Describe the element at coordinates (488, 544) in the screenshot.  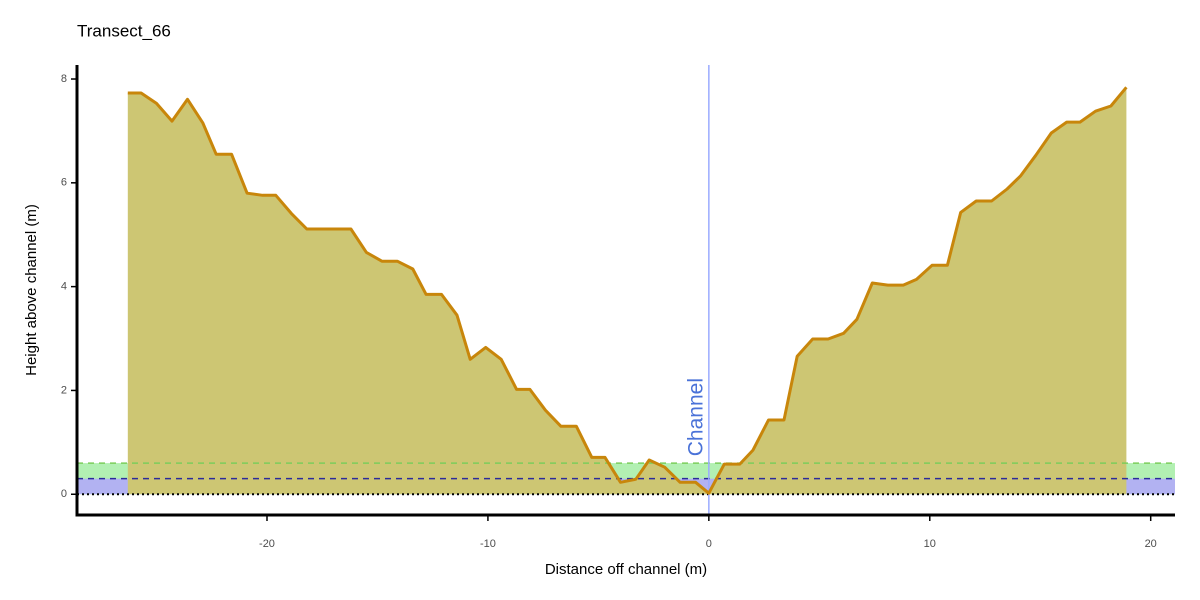
I see `x-tick-label: -10` at that location.